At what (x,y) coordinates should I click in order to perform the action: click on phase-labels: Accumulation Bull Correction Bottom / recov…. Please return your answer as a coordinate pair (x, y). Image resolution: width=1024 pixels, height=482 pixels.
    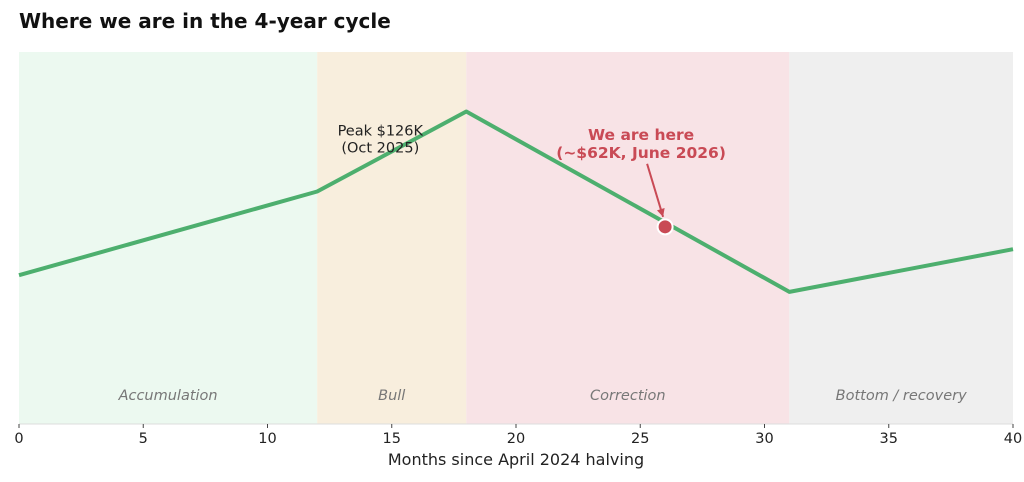
    Looking at the image, I should click on (543, 396).